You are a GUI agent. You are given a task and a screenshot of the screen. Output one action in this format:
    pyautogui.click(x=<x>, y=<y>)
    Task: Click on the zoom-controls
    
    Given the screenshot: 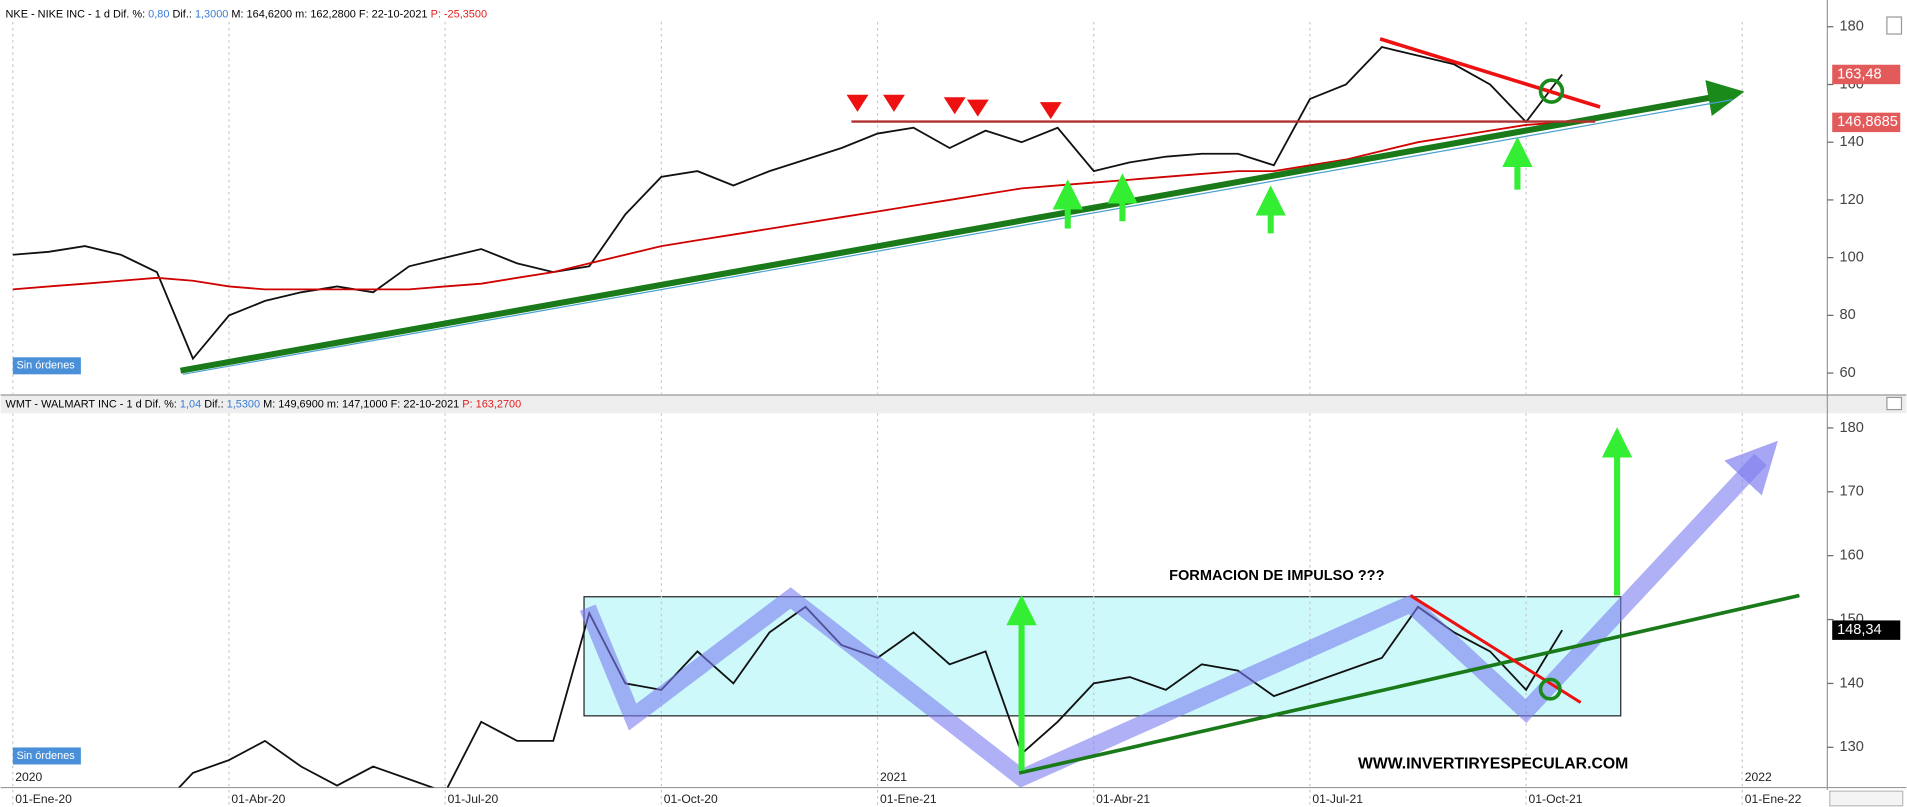 What is the action you would take?
    pyautogui.click(x=1866, y=798)
    